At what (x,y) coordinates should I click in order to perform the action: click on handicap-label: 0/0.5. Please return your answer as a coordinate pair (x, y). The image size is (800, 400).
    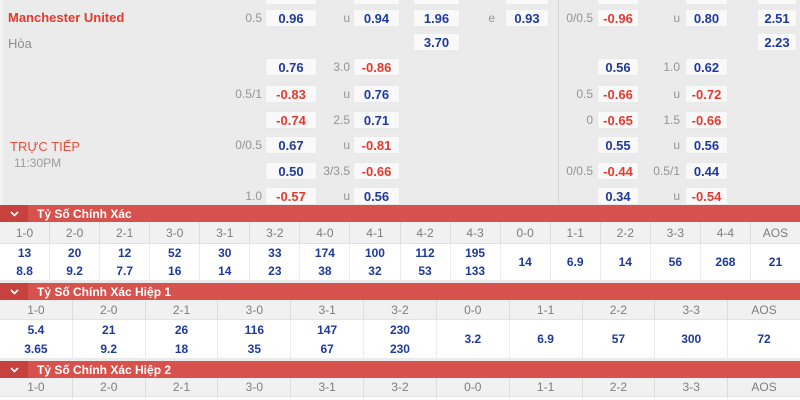
    Looking at the image, I should click on (248, 145).